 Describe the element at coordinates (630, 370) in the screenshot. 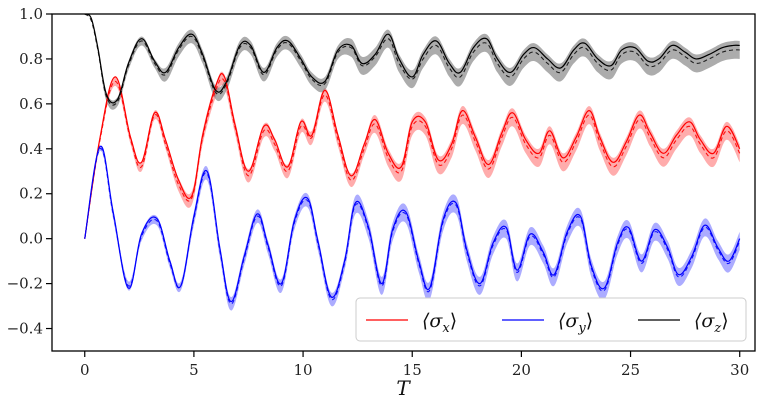

I see `x-tick-label: 25` at that location.